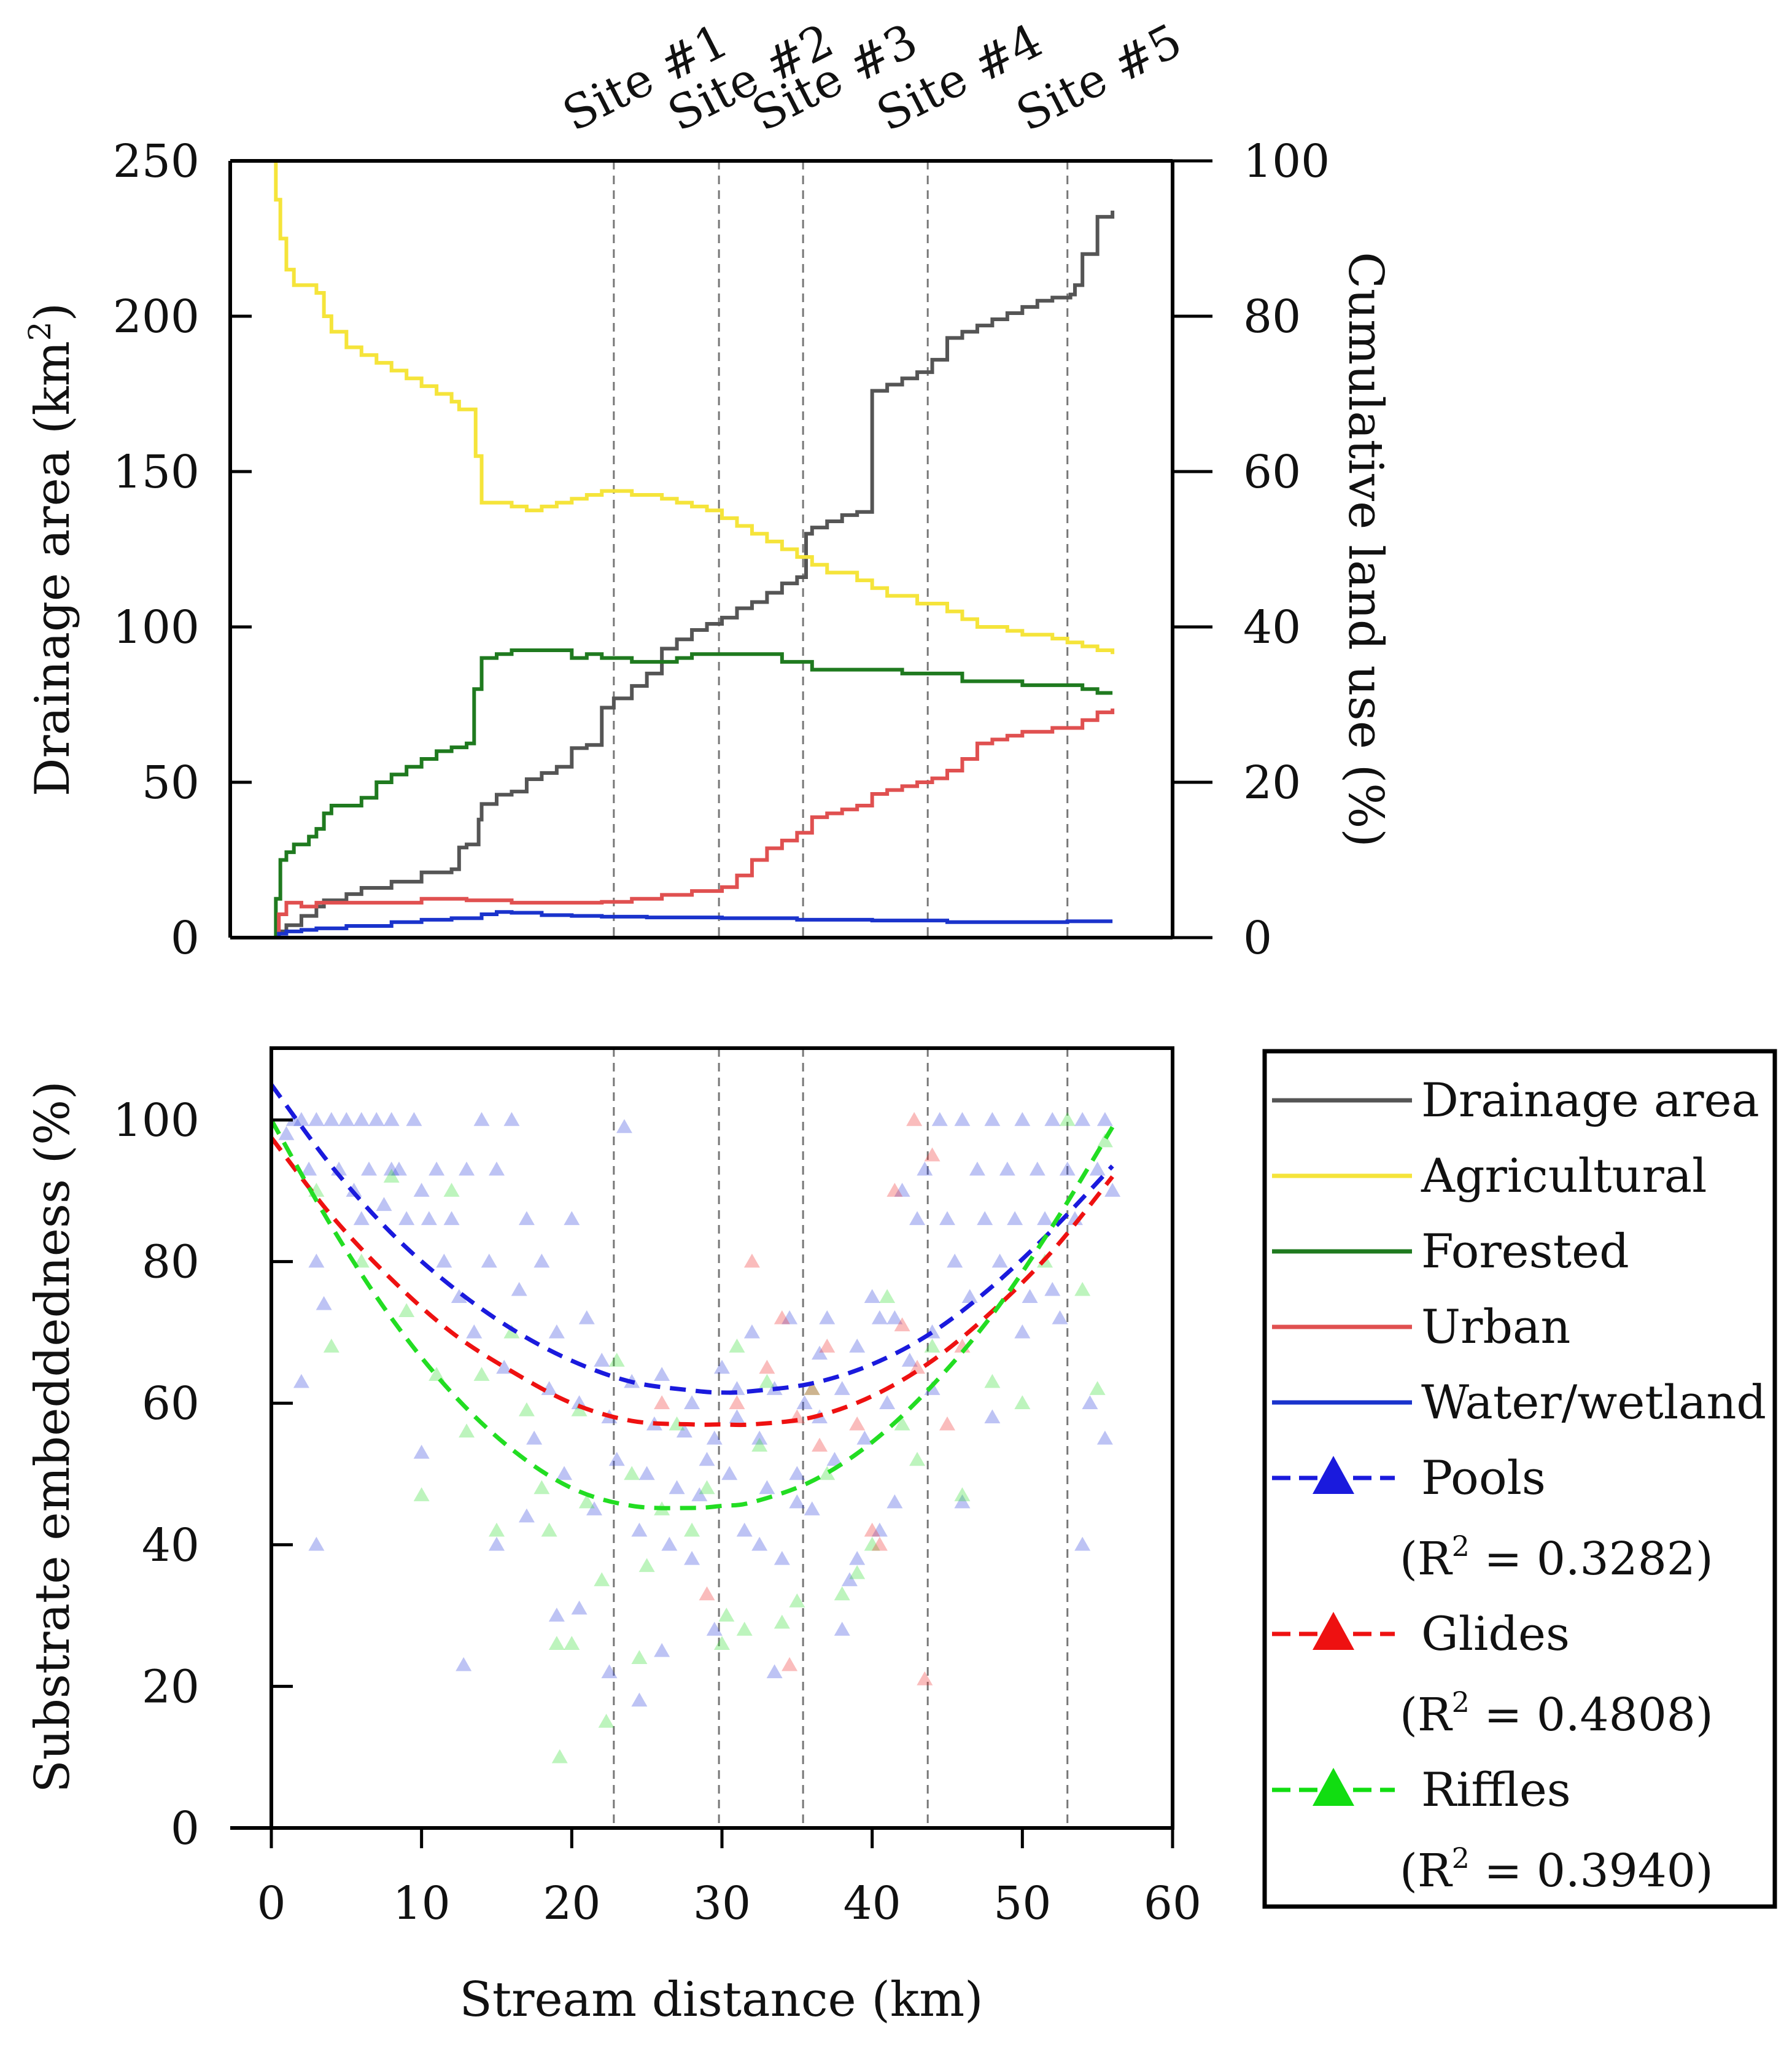 This screenshot has height=2057, width=1792. What do you see at coordinates (1593, 1402) in the screenshot?
I see `legend-label-water-wetland: Water/wetland` at bounding box center [1593, 1402].